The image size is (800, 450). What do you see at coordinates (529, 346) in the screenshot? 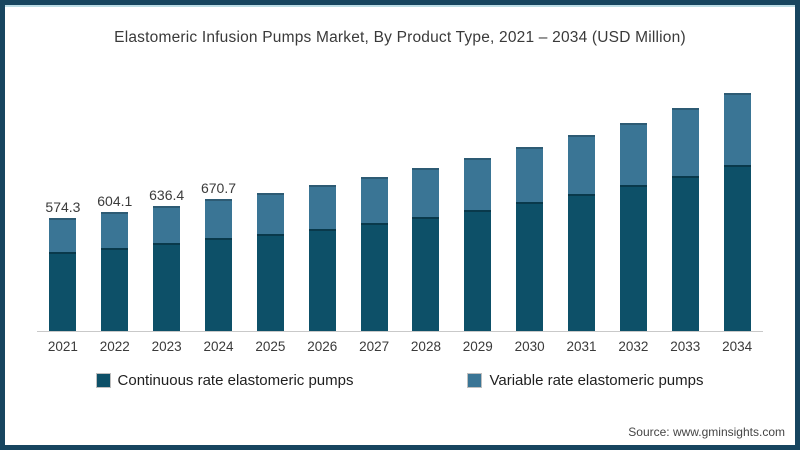
I see `x-axis-label-2030: 2030` at bounding box center [529, 346].